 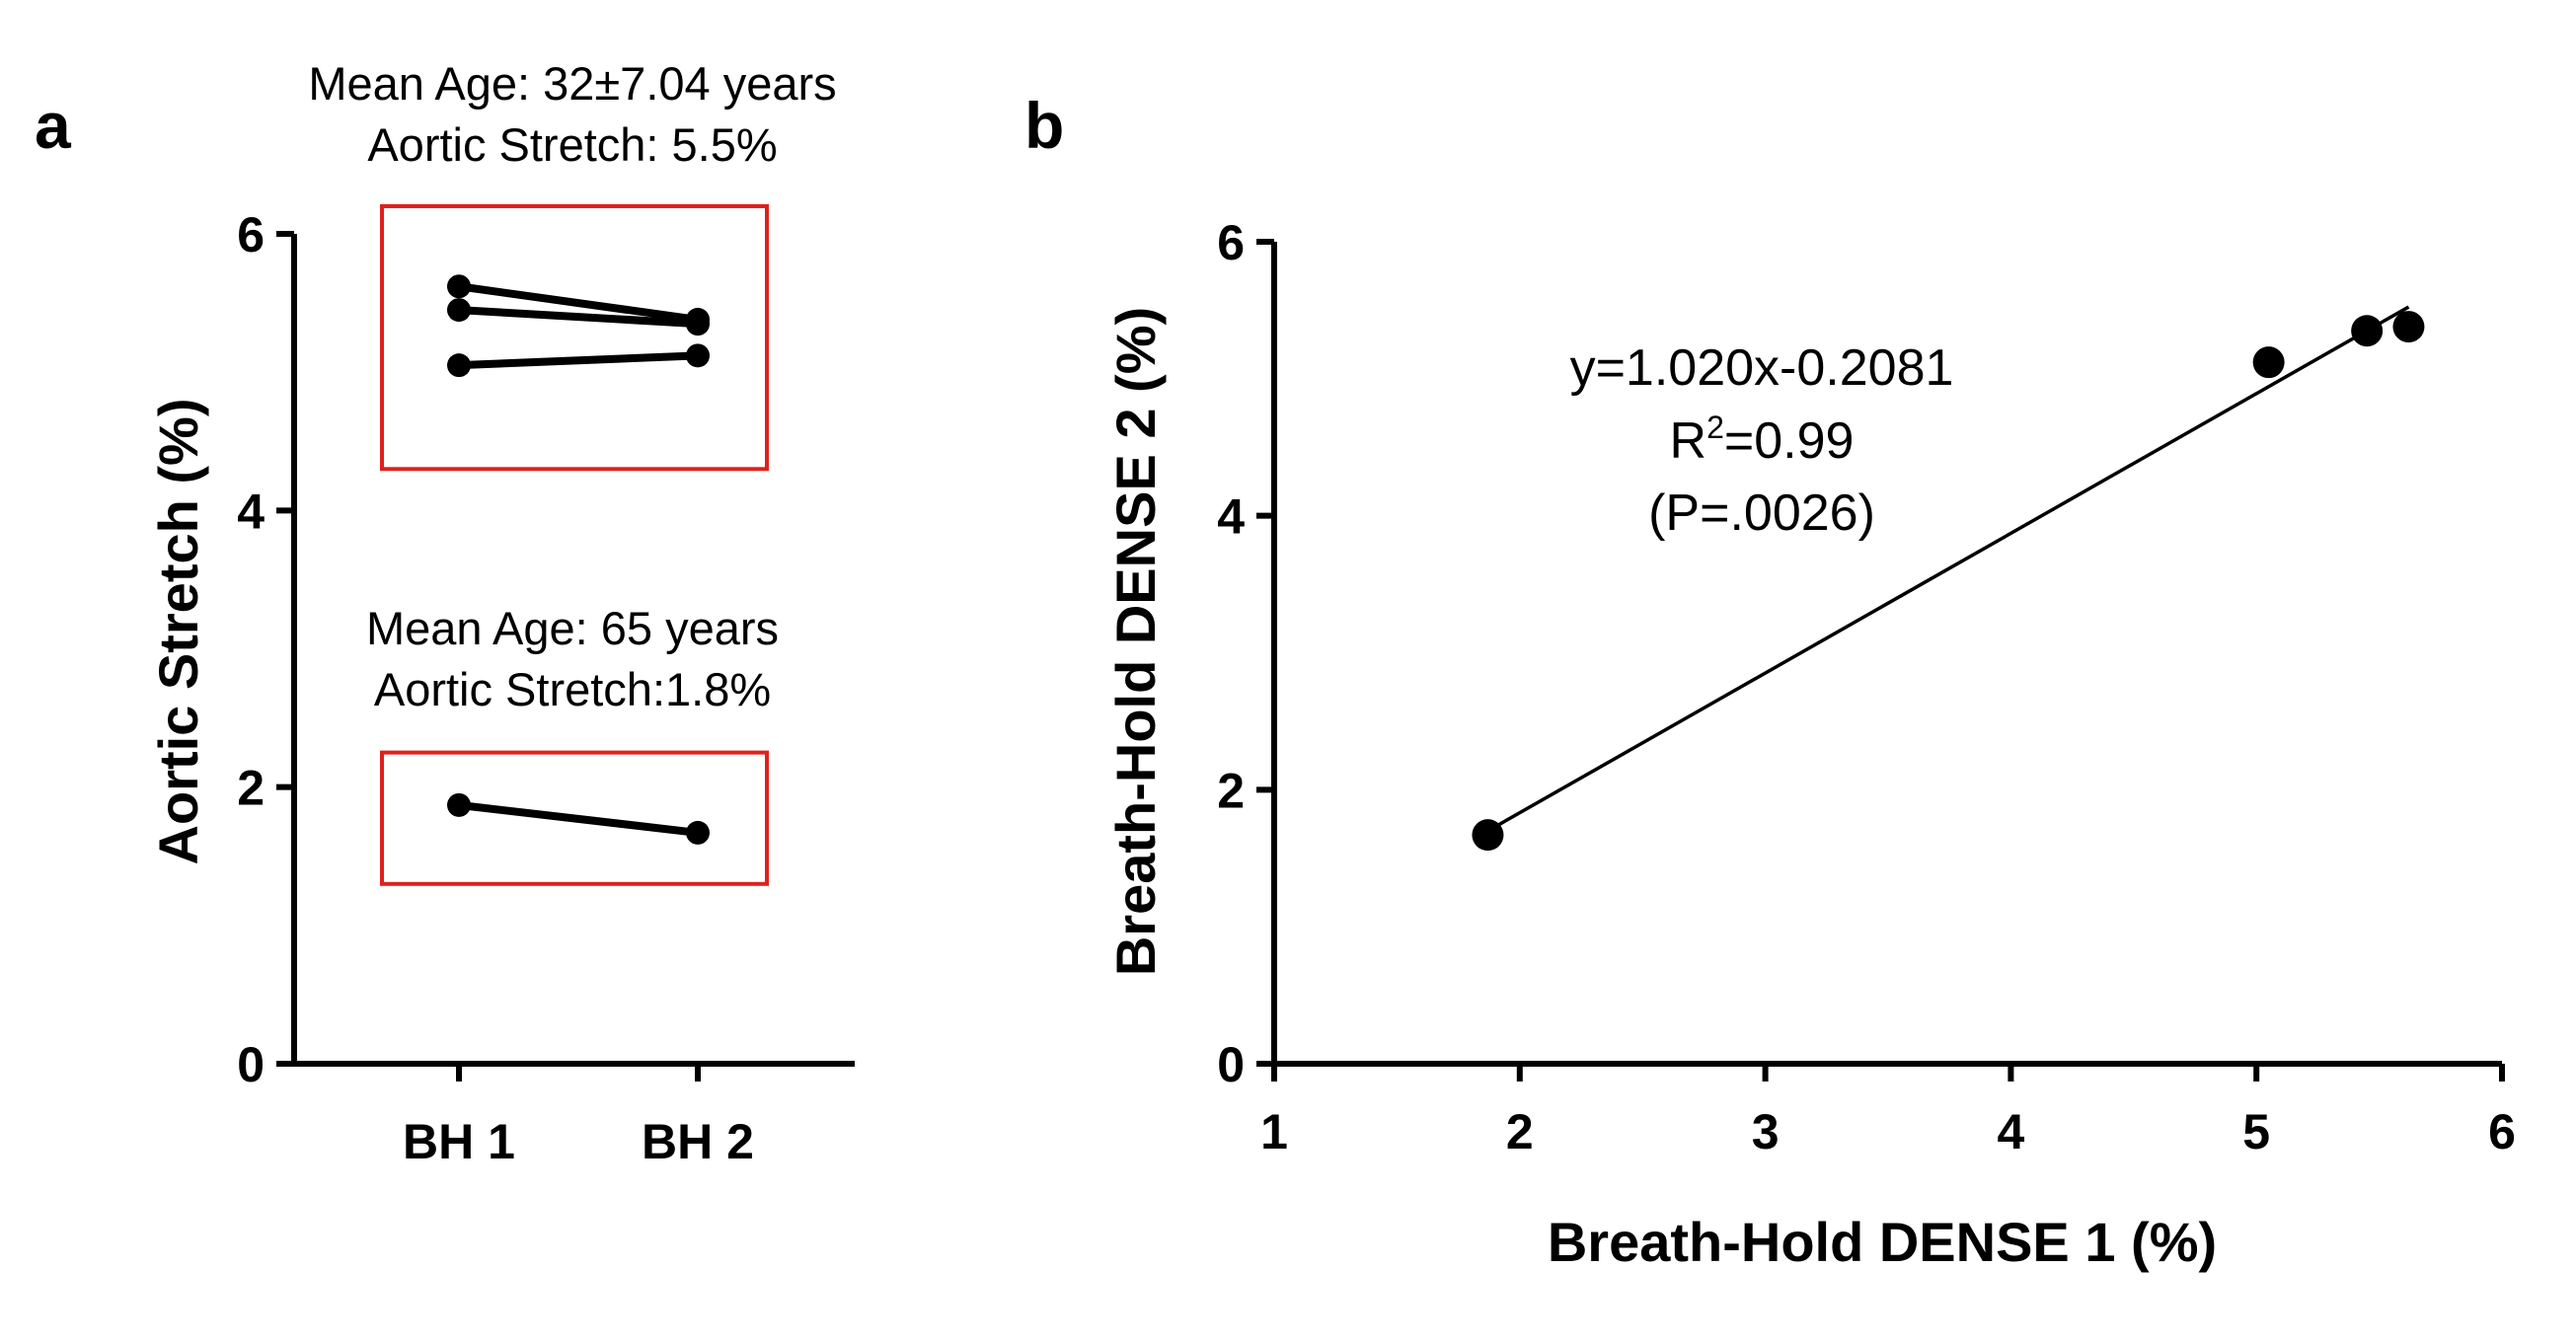 I want to click on panel-letter-b: b, so click(x=1044, y=125).